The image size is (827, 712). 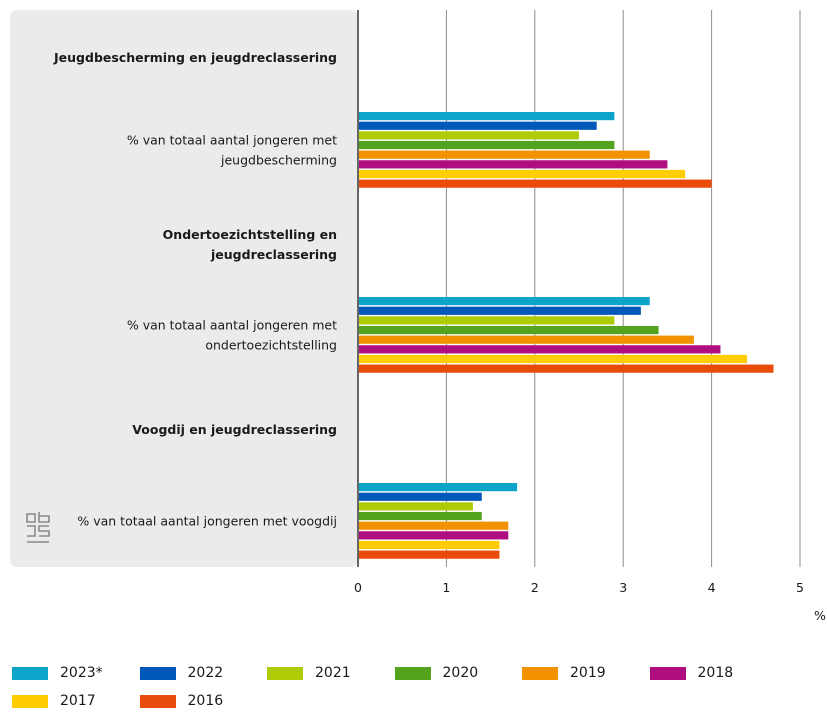 I want to click on legend-item: 2023*, so click(x=57, y=673).